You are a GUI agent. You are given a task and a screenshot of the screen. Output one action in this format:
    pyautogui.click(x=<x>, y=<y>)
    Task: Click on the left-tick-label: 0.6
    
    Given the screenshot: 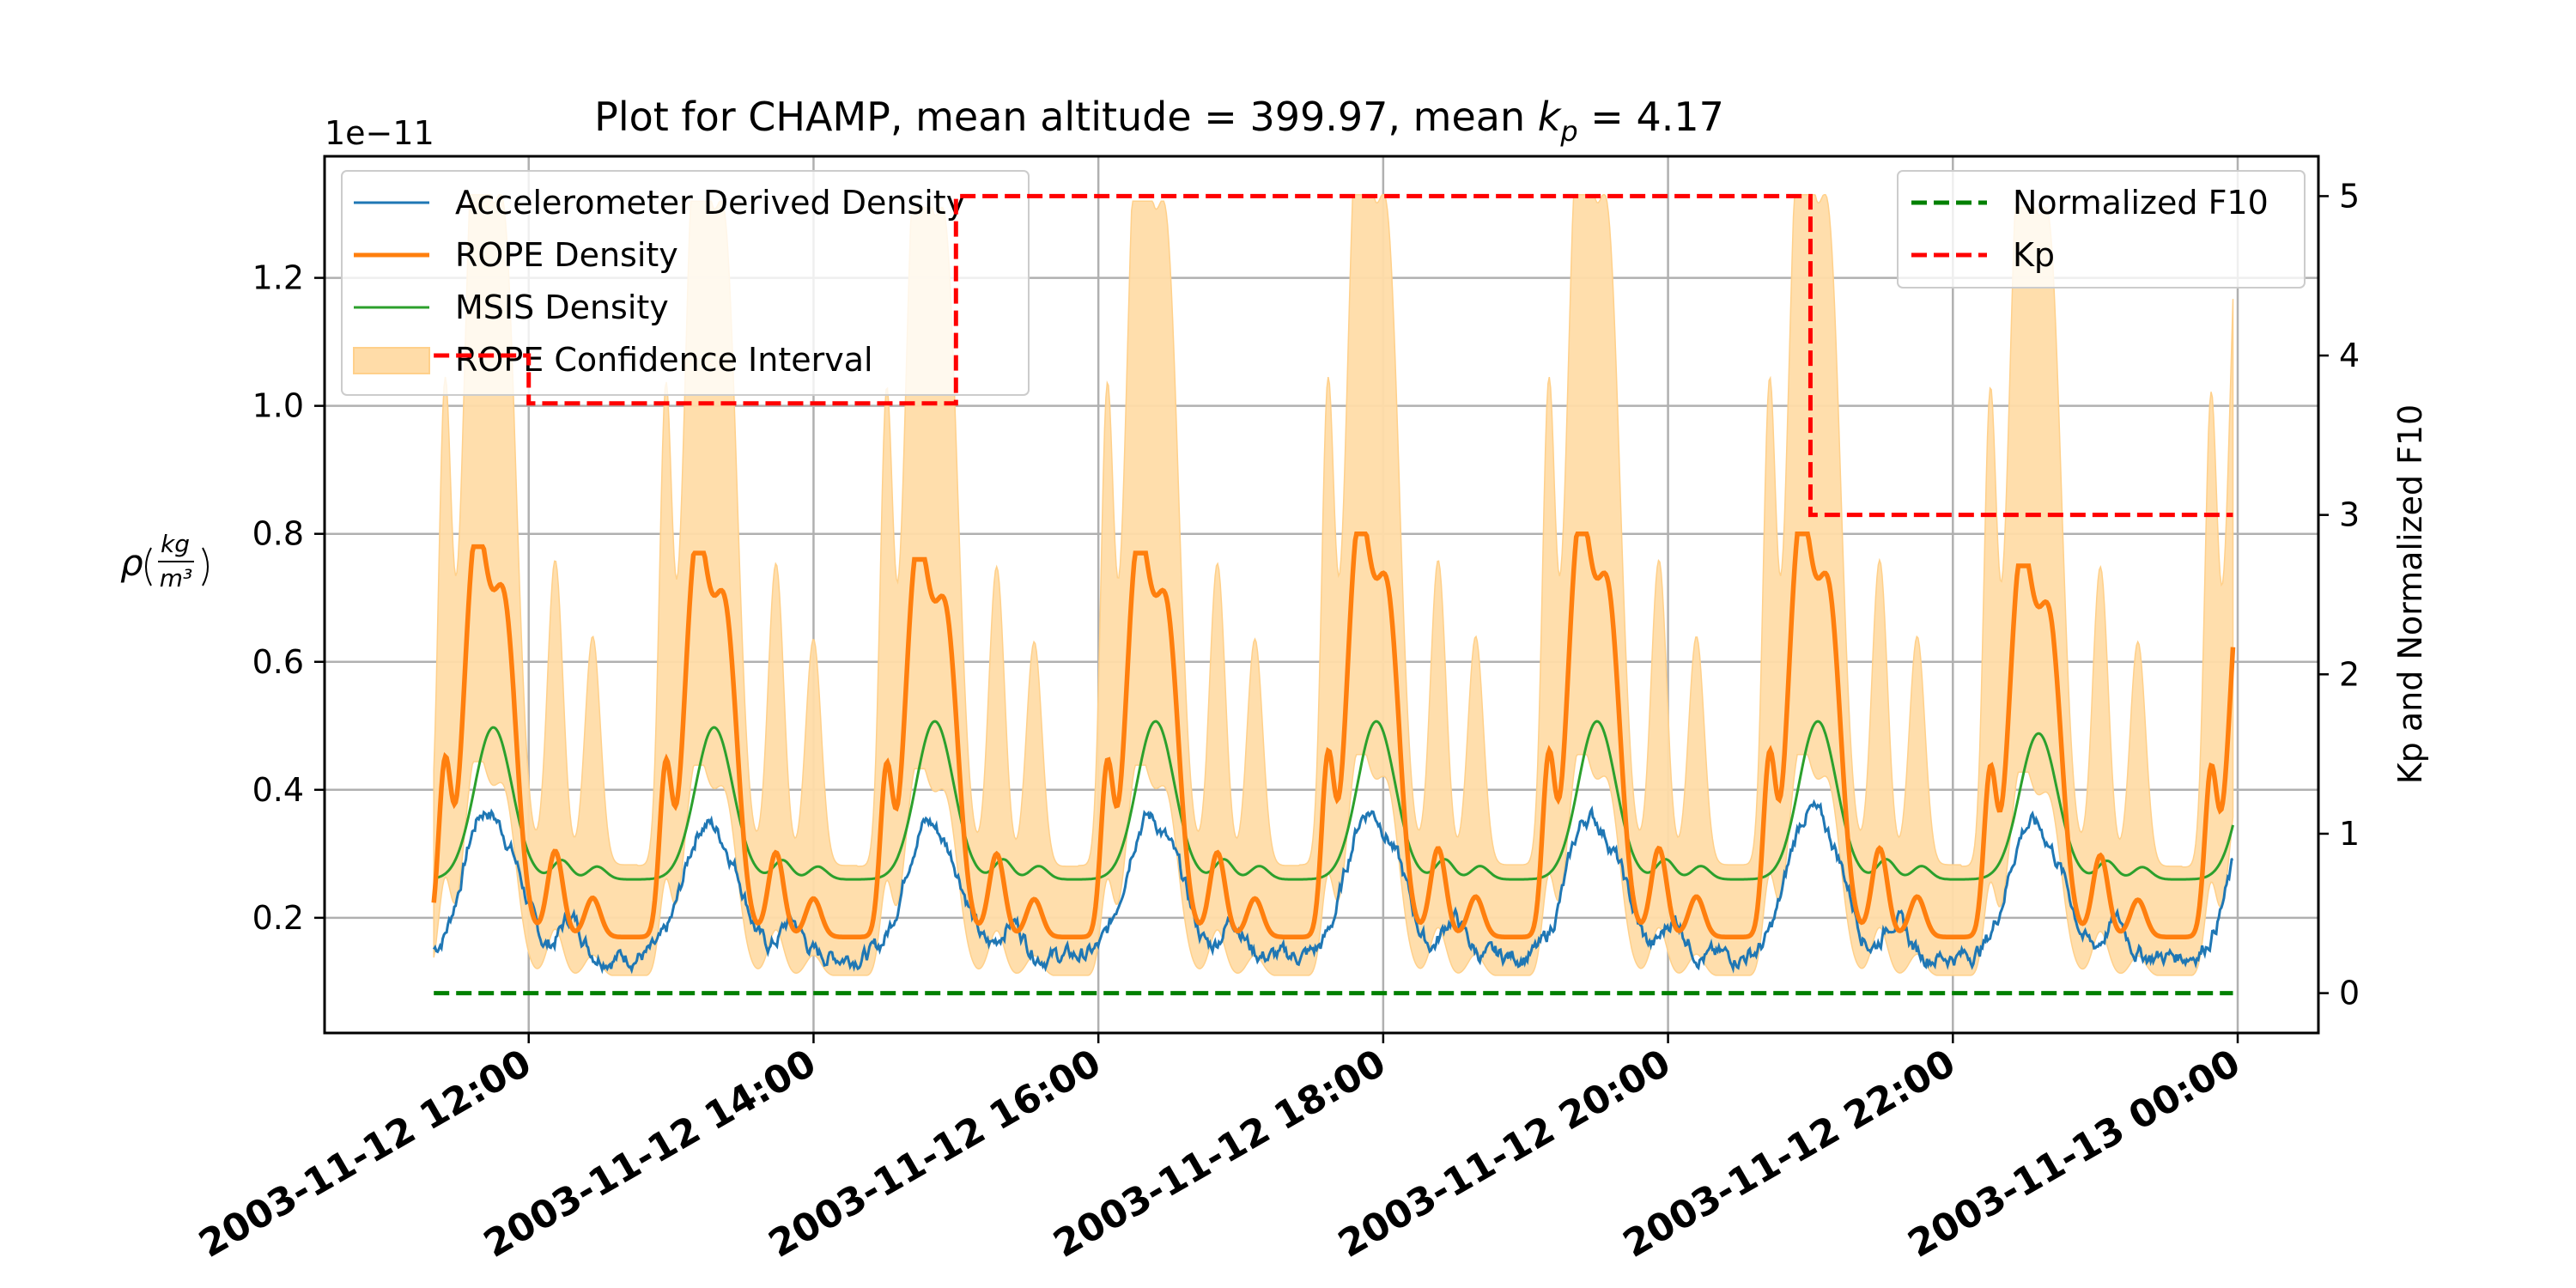 What is the action you would take?
    pyautogui.click(x=278, y=662)
    